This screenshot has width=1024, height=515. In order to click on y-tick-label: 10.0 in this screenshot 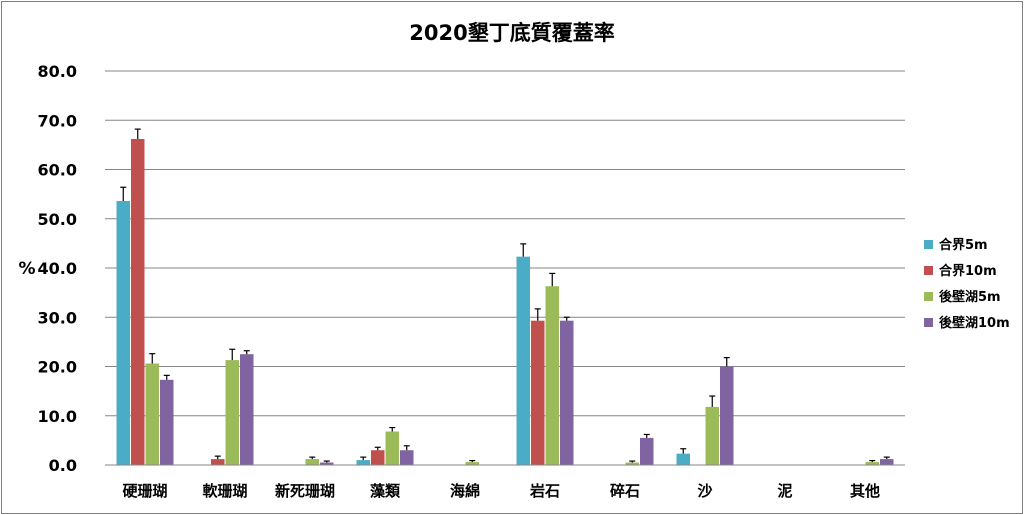, I will do `click(57, 416)`.